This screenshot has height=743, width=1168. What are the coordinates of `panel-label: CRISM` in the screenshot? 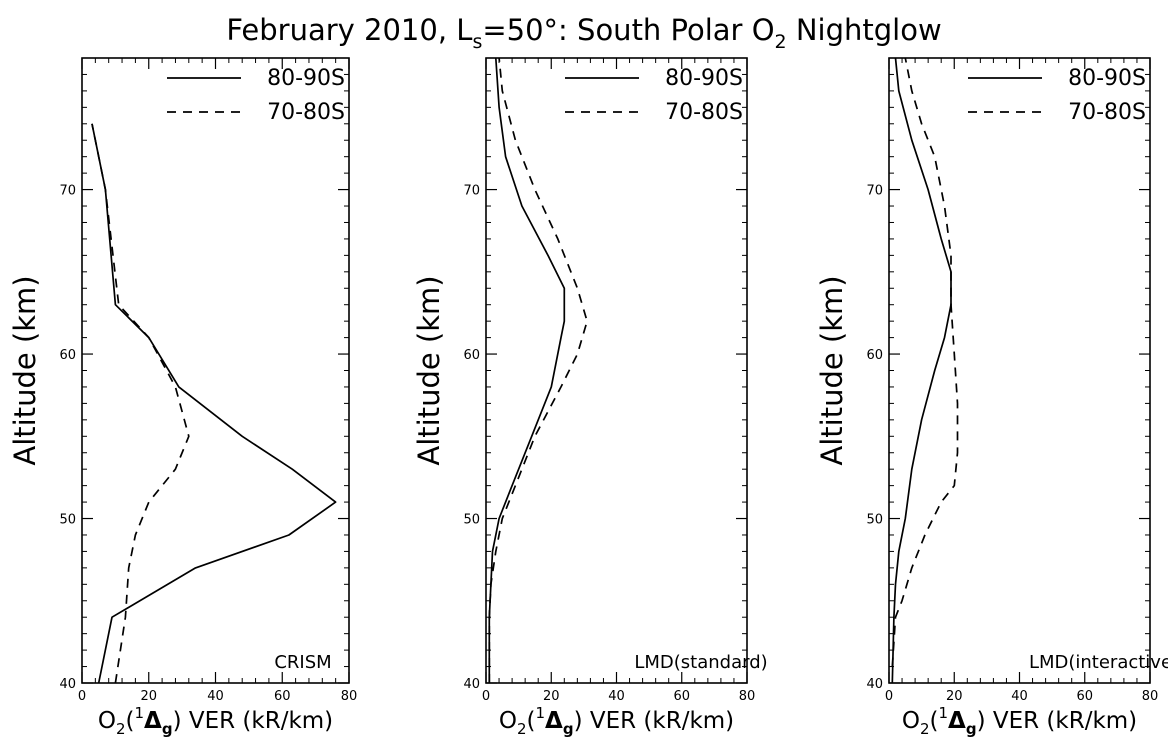 It's located at (302, 662).